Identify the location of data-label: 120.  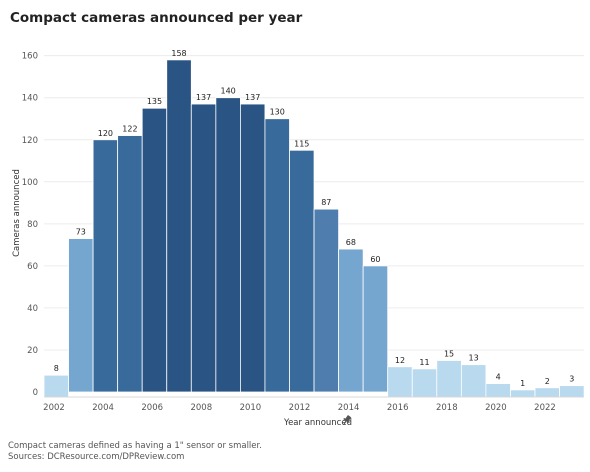
(105, 133).